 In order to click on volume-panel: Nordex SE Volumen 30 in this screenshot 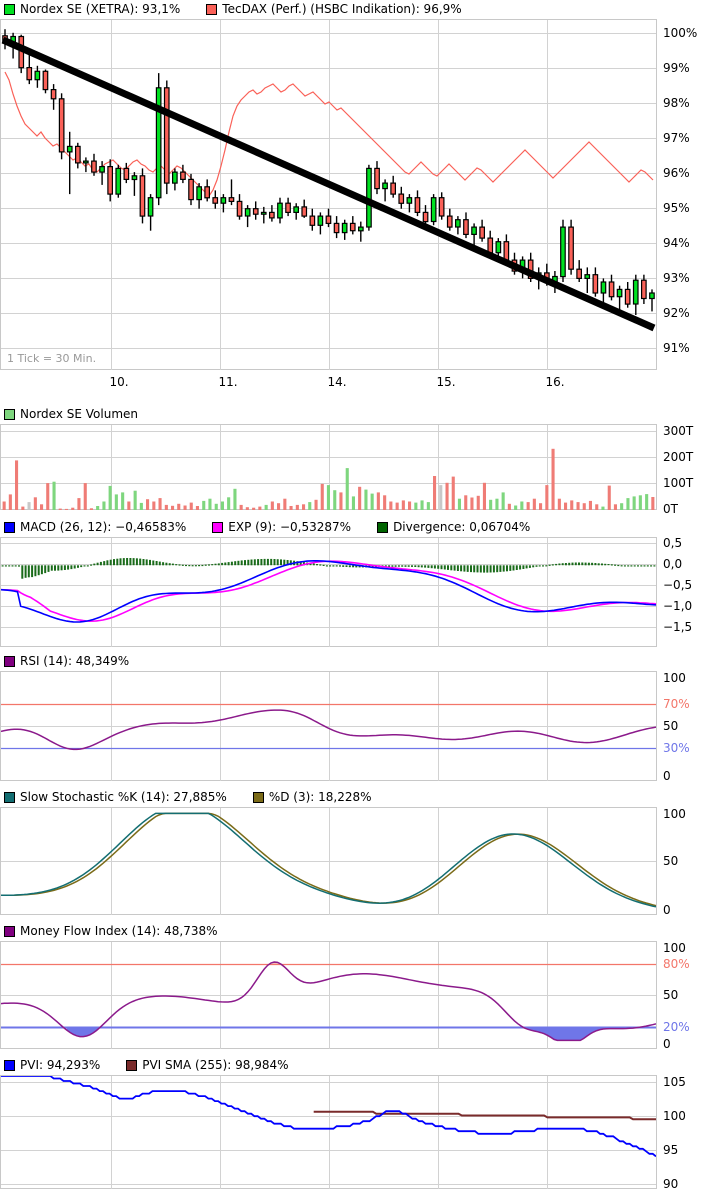, I will do `click(354, 460)`.